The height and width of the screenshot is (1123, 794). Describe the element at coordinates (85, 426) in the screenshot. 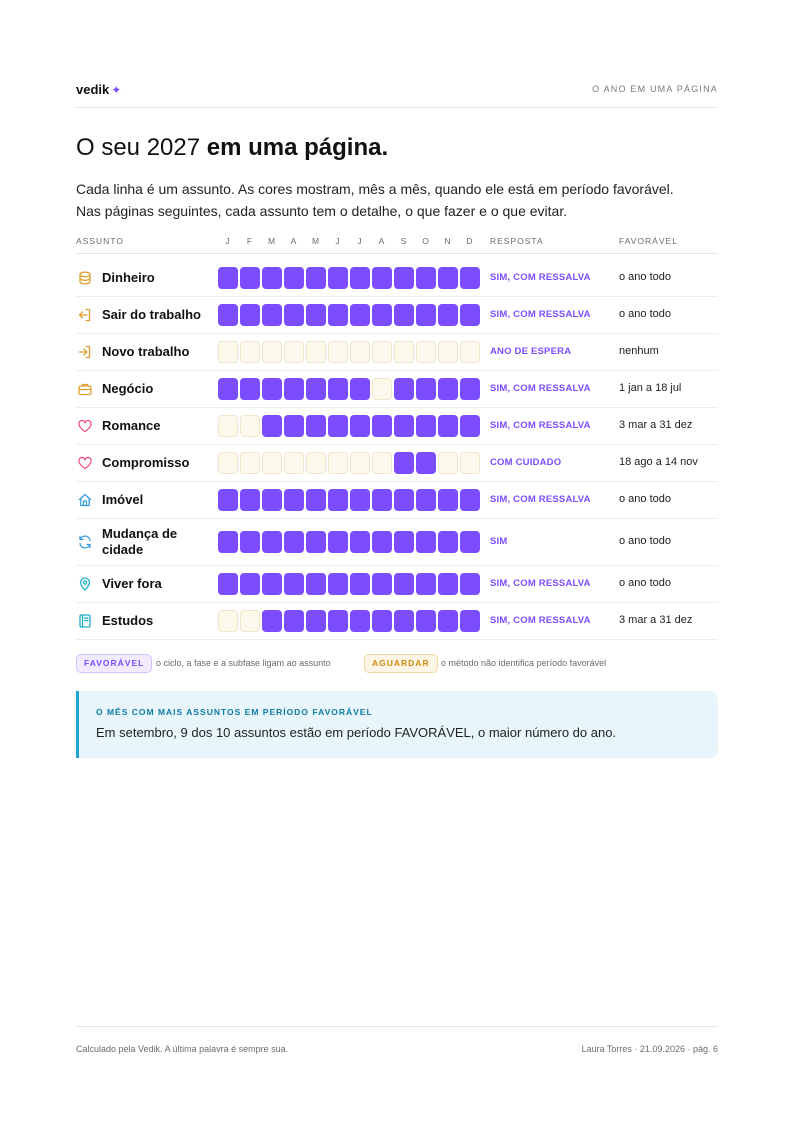

I see `heart-icon` at that location.